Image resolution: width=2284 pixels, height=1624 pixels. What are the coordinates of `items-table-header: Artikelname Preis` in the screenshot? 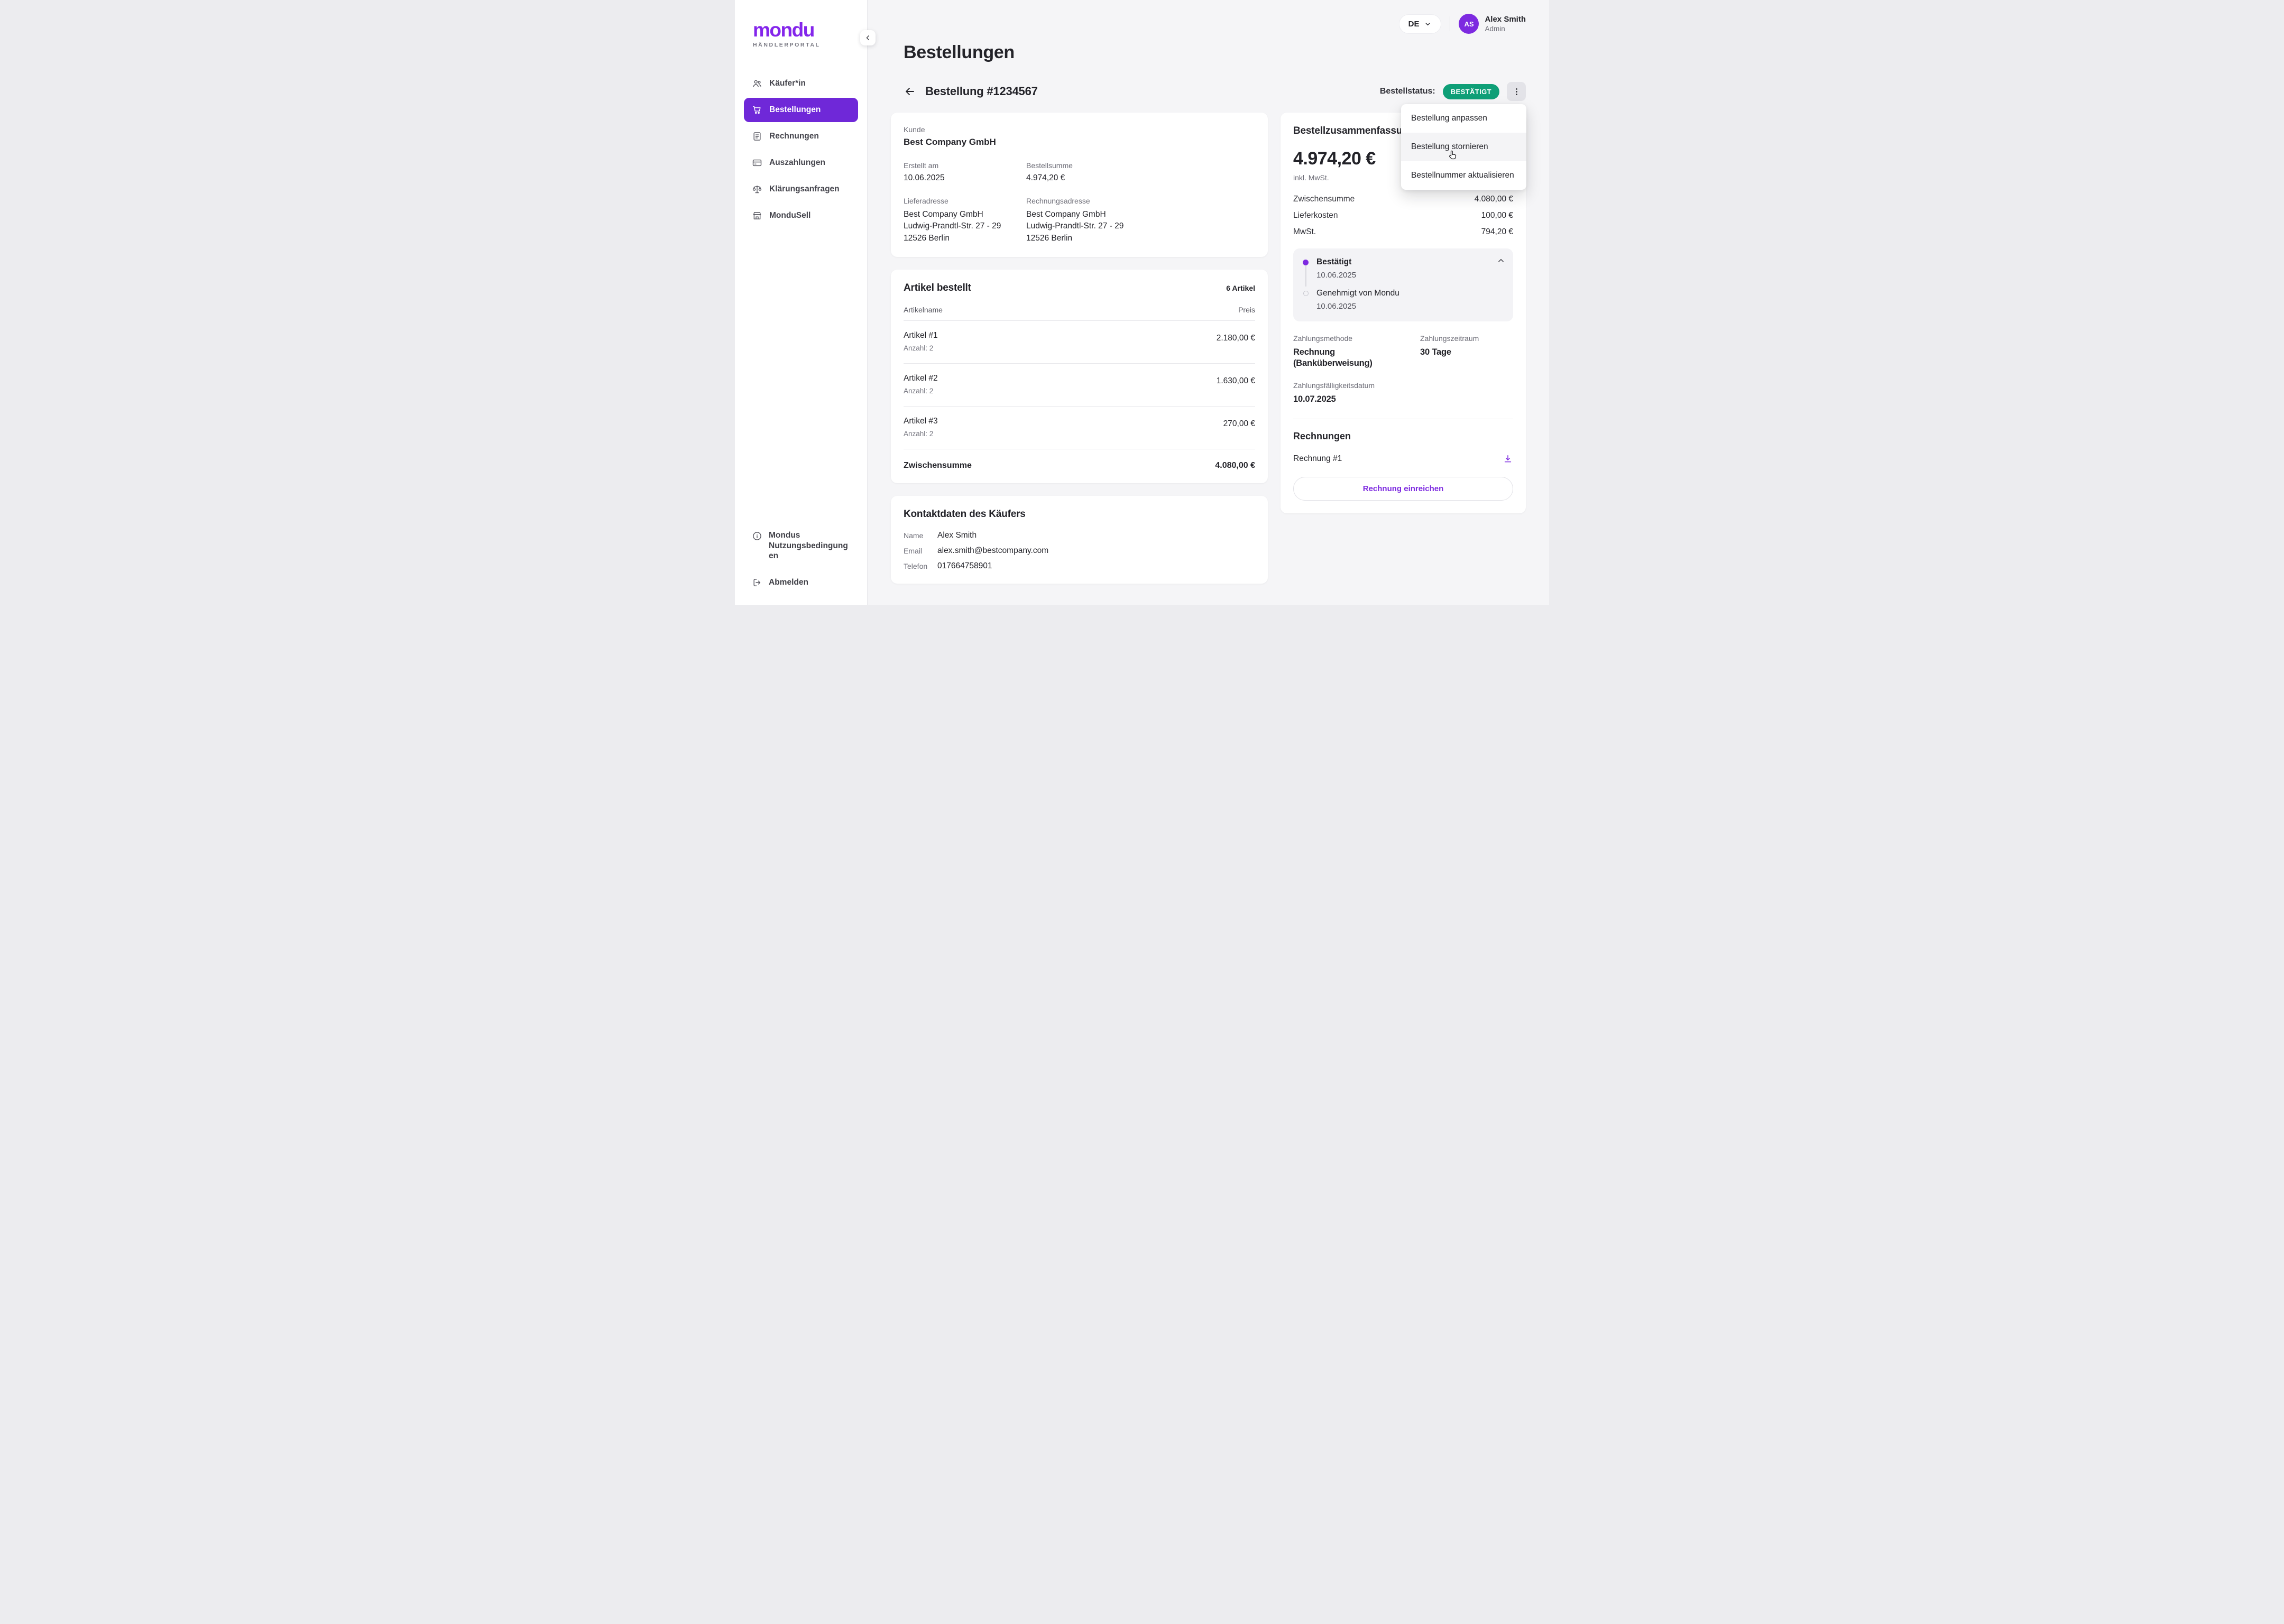 It's located at (1079, 314).